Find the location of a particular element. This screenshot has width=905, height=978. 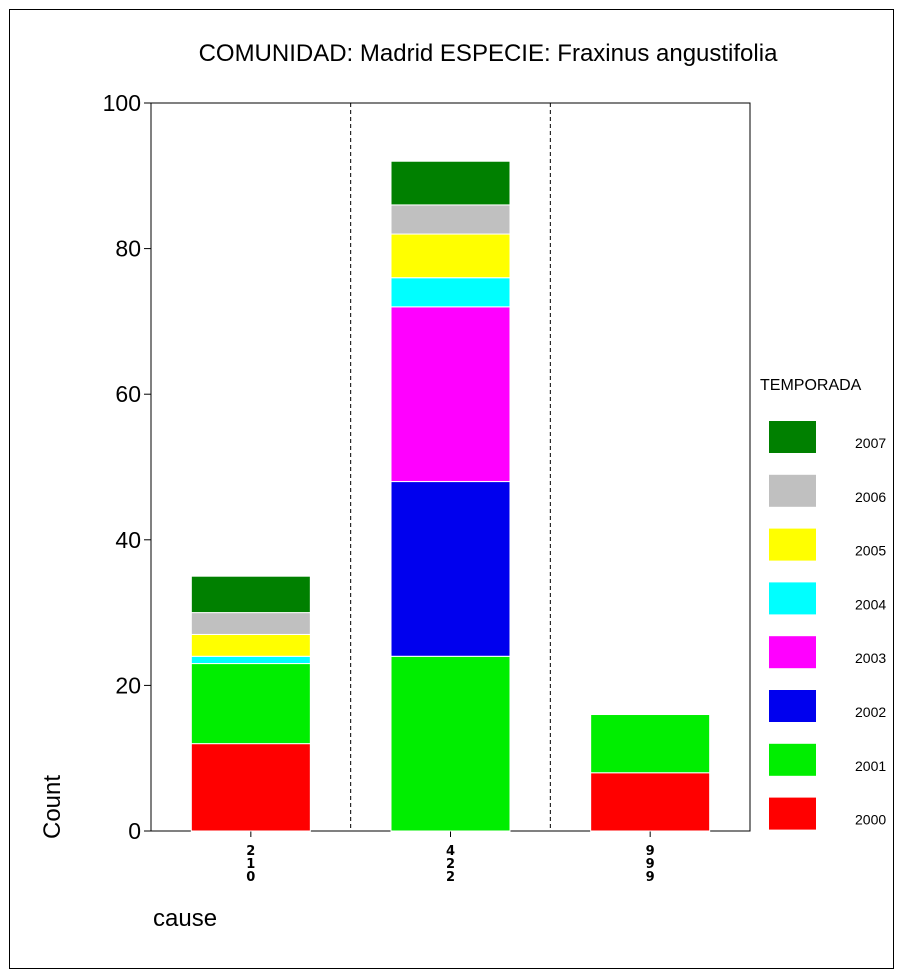

y-tick-label: 40 is located at coordinates (128, 540).